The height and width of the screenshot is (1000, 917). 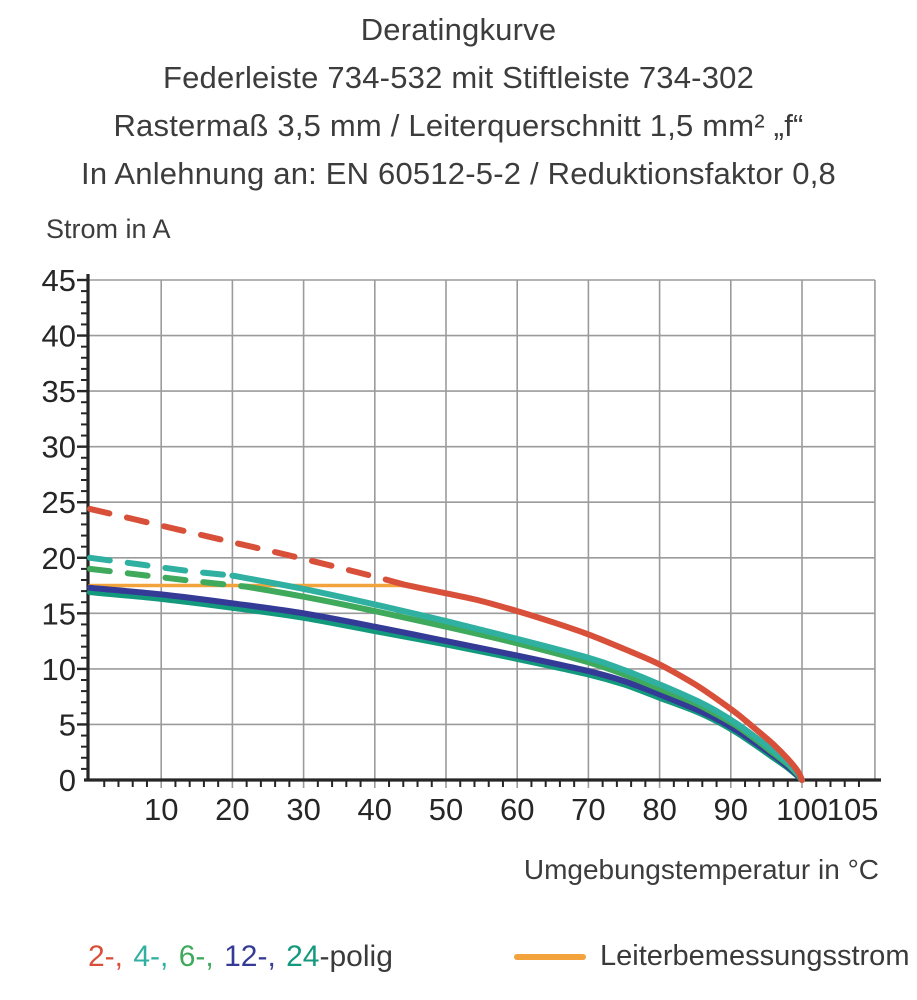 I want to click on svg-text: 90, so click(x=731, y=809).